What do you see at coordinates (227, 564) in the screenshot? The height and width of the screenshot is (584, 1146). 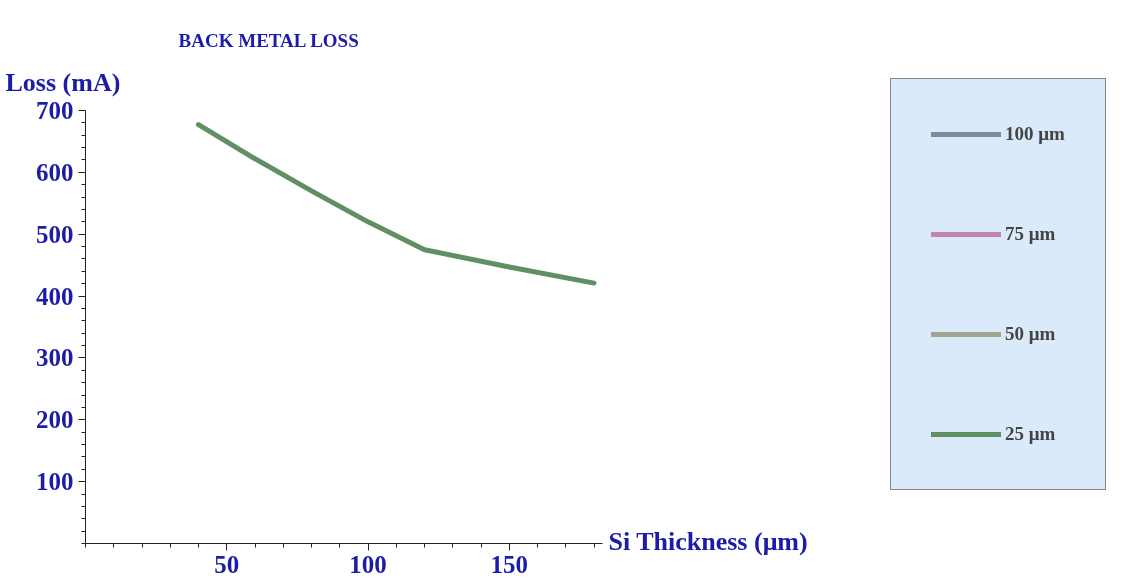 I see `x-tick-label: 50` at bounding box center [227, 564].